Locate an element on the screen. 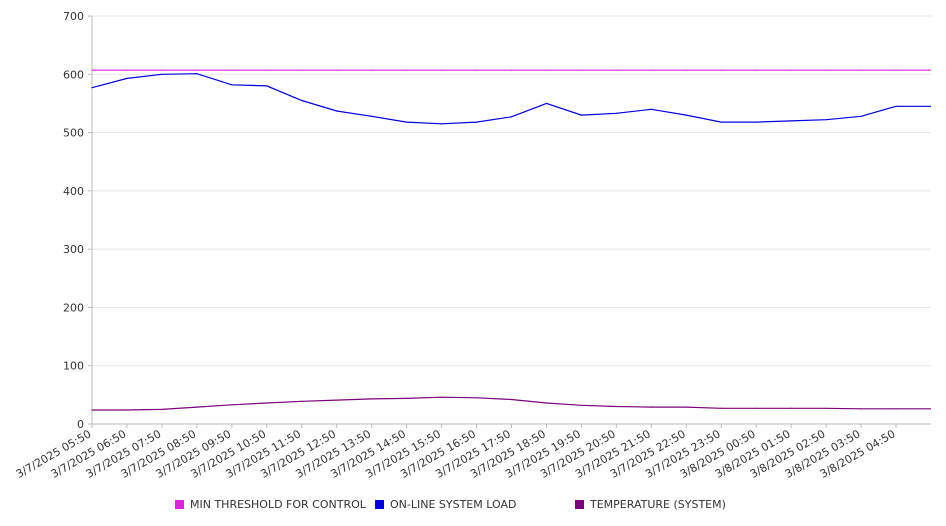 The image size is (946, 526). legend-item-system-load: ON-LINE SYSTEM LOAD is located at coordinates (445, 504).